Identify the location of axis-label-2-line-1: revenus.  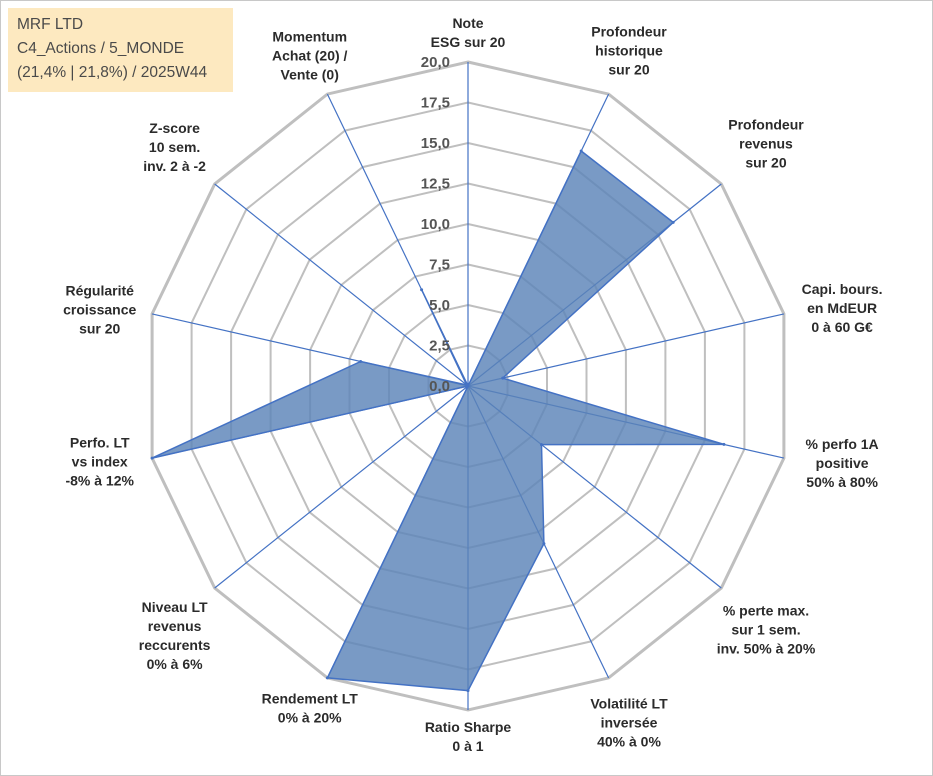
(766, 144).